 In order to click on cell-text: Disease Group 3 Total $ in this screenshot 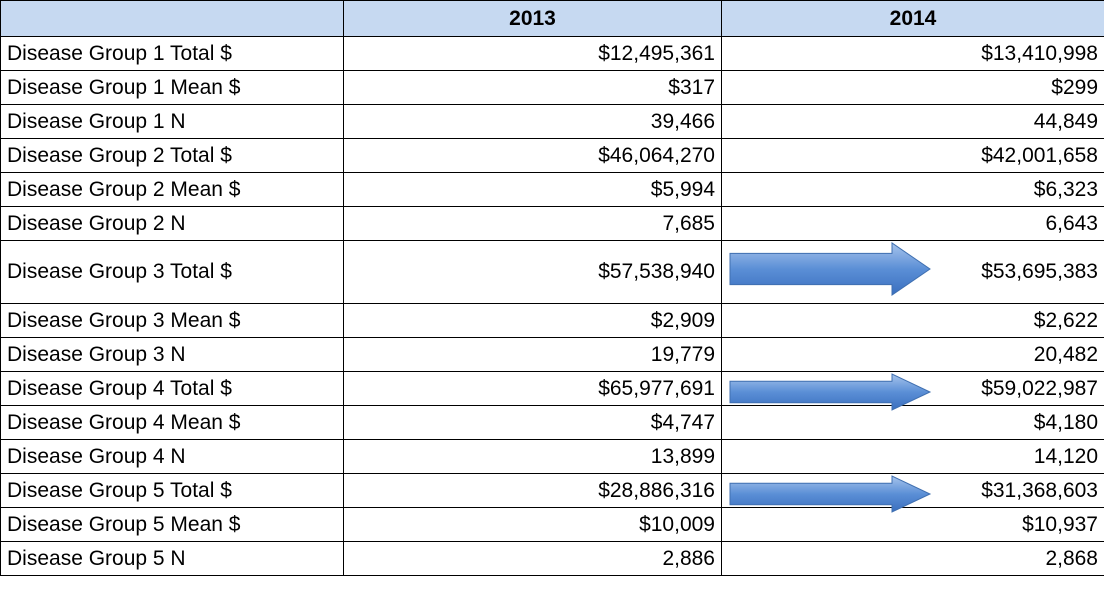, I will do `click(119, 271)`.